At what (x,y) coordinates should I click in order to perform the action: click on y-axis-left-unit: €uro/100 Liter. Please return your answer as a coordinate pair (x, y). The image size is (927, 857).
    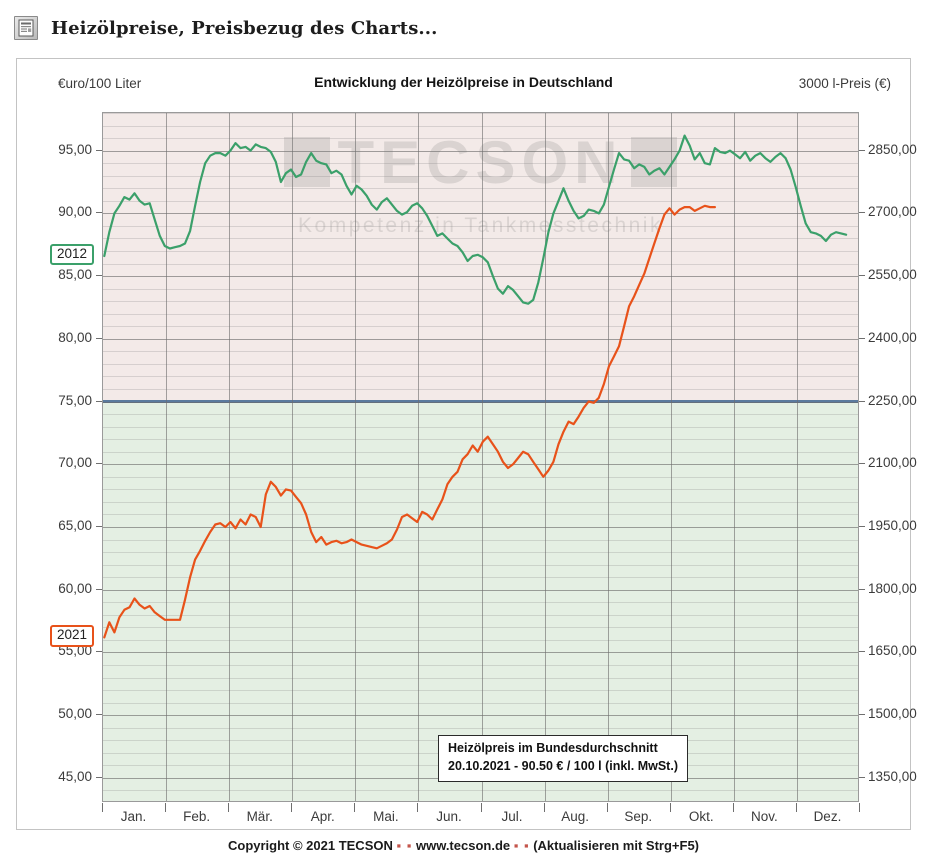
    Looking at the image, I should click on (100, 83).